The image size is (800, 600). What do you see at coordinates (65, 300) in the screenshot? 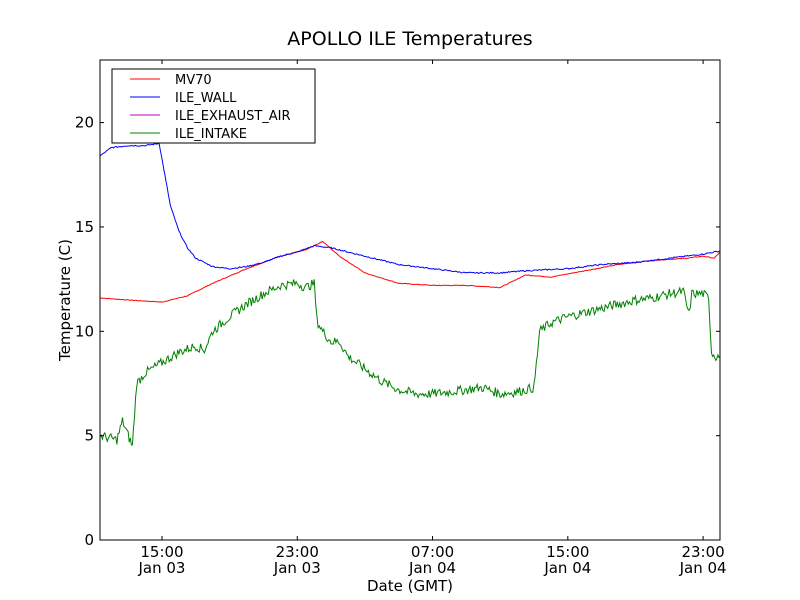
I see `y-axis-label: Temperature (C)` at bounding box center [65, 300].